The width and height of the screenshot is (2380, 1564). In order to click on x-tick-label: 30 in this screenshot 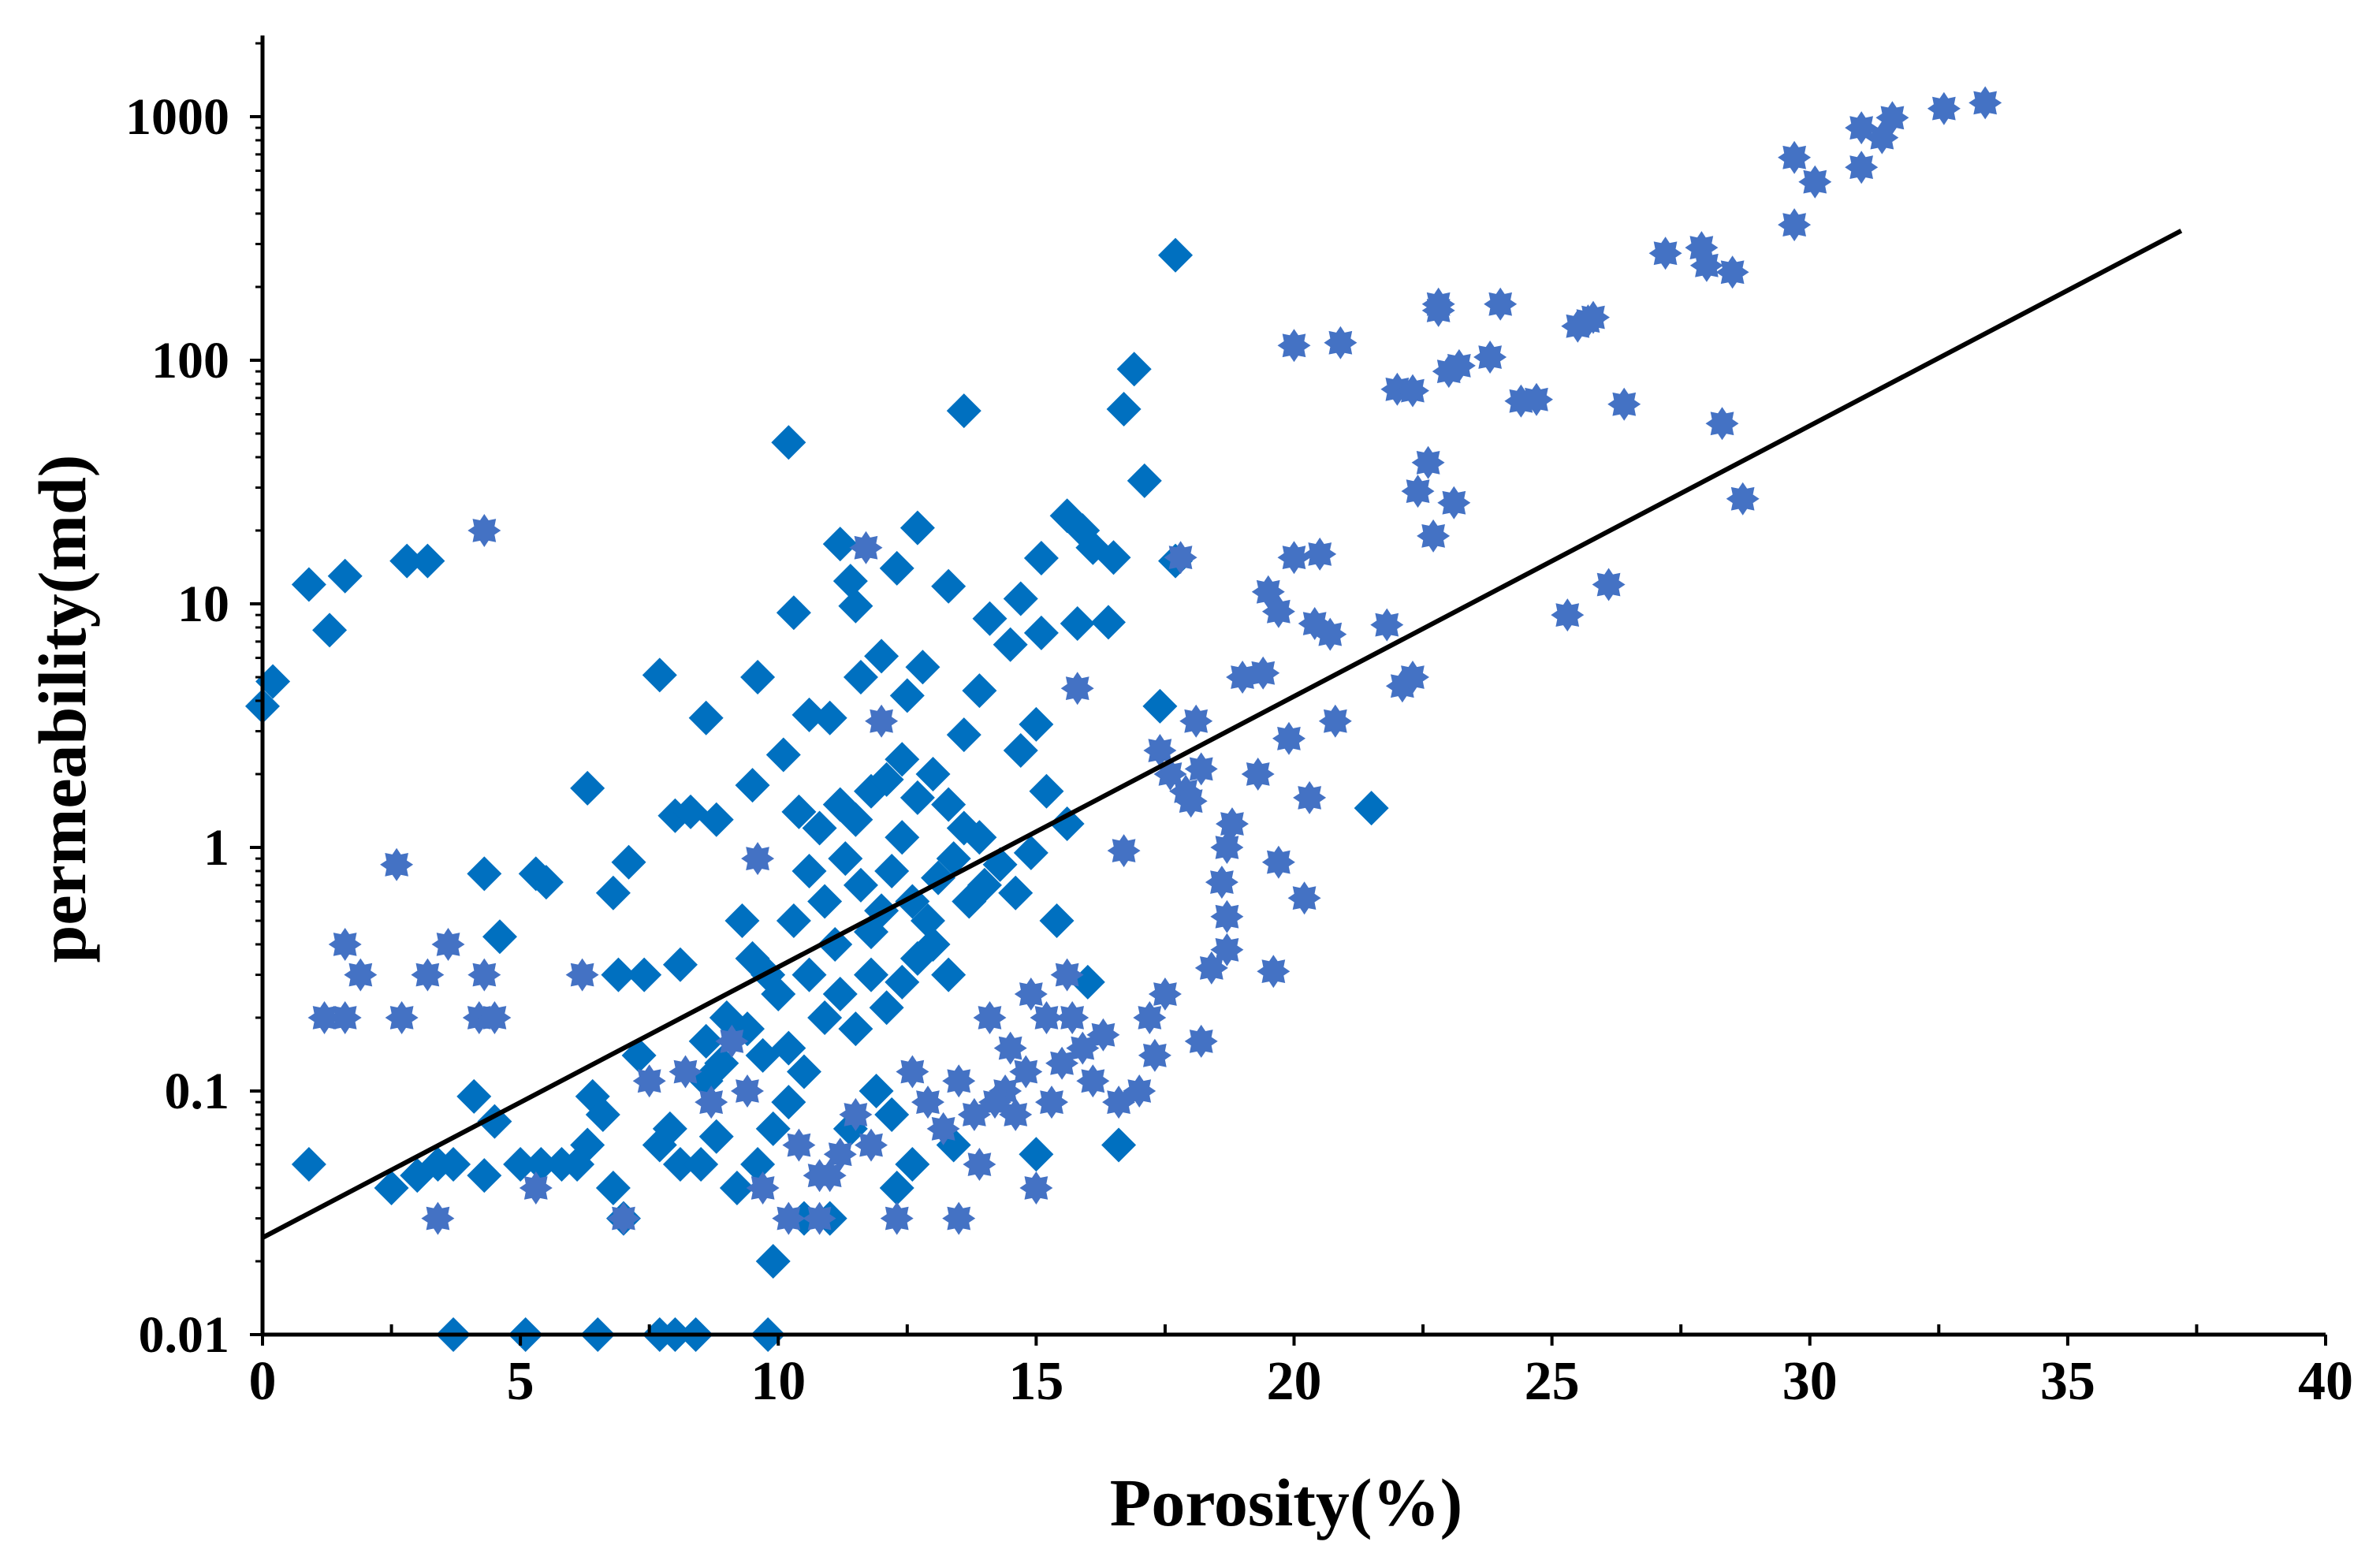, I will do `click(1810, 1382)`.